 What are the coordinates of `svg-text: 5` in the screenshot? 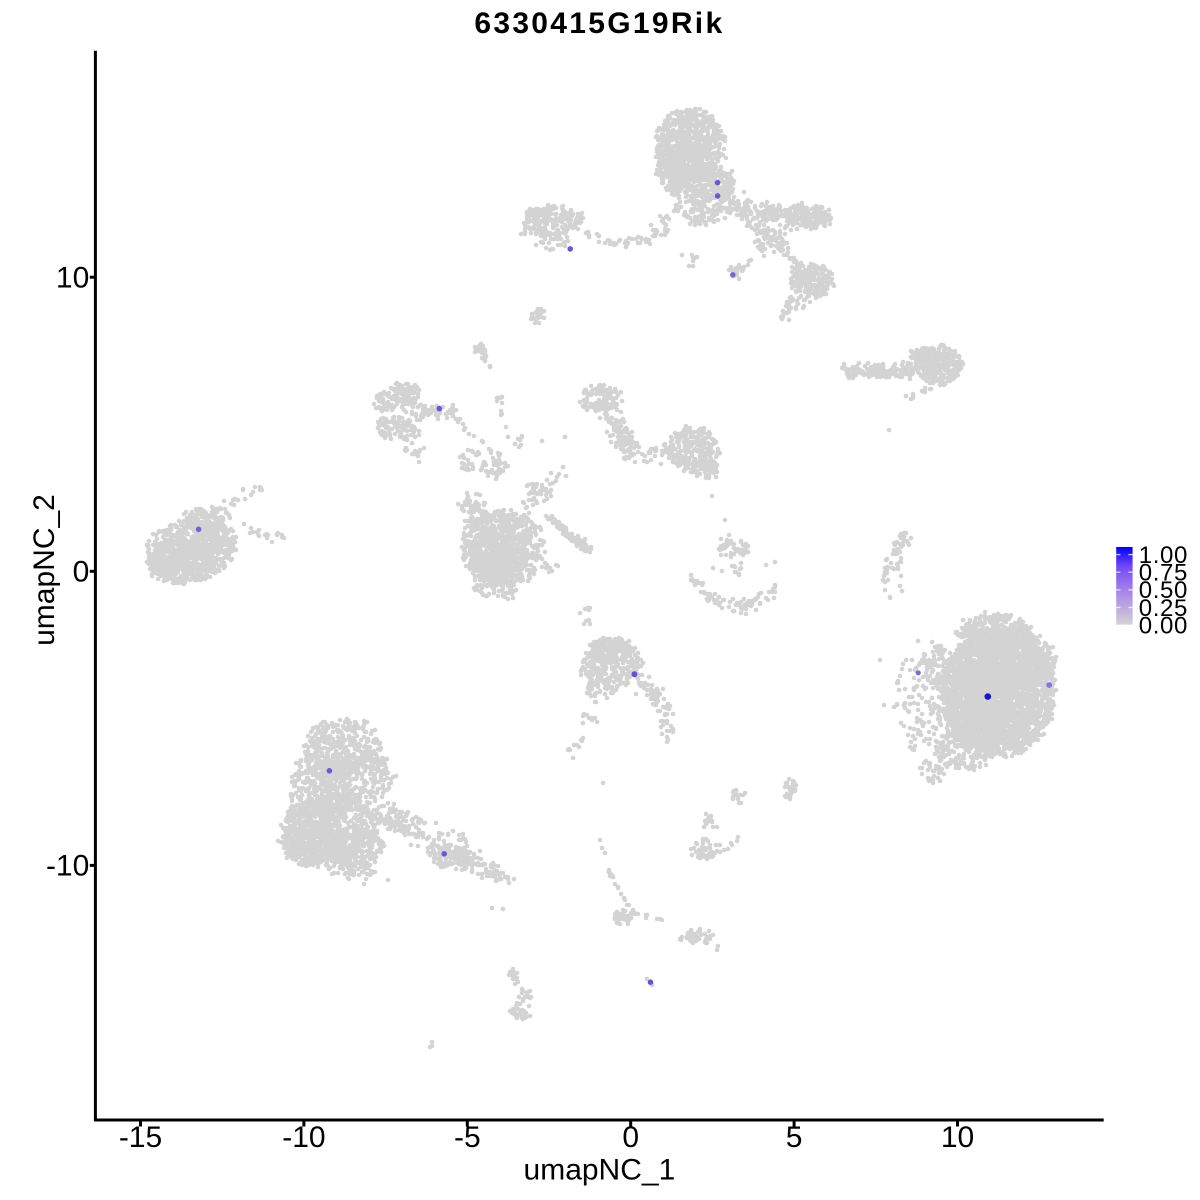 It's located at (794, 1137).